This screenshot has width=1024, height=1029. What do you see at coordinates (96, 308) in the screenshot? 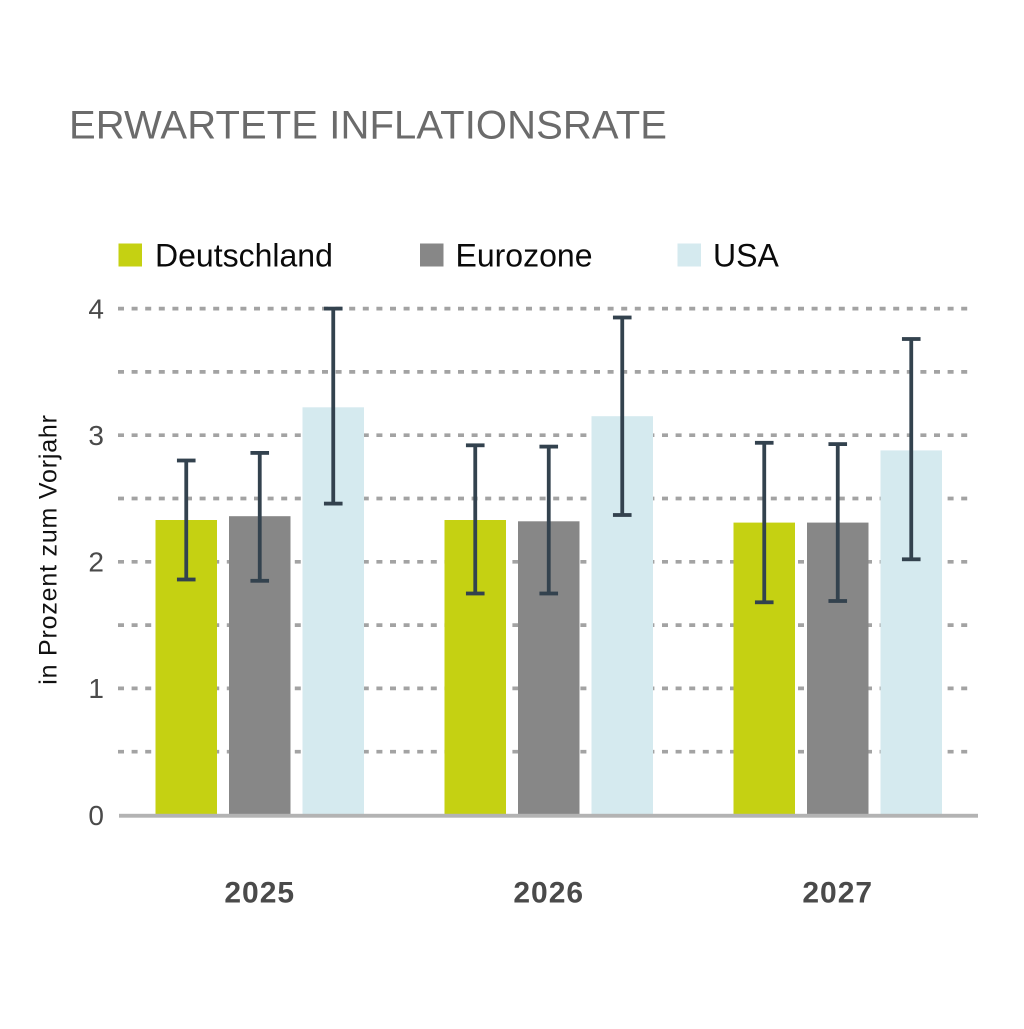
I see `svg-text: 4` at bounding box center [96, 308].